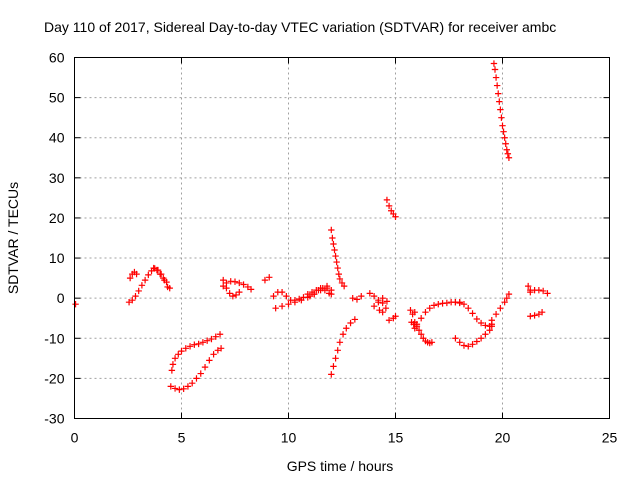 The height and width of the screenshot is (480, 640). I want to click on x-tick-label: 25, so click(610, 438).